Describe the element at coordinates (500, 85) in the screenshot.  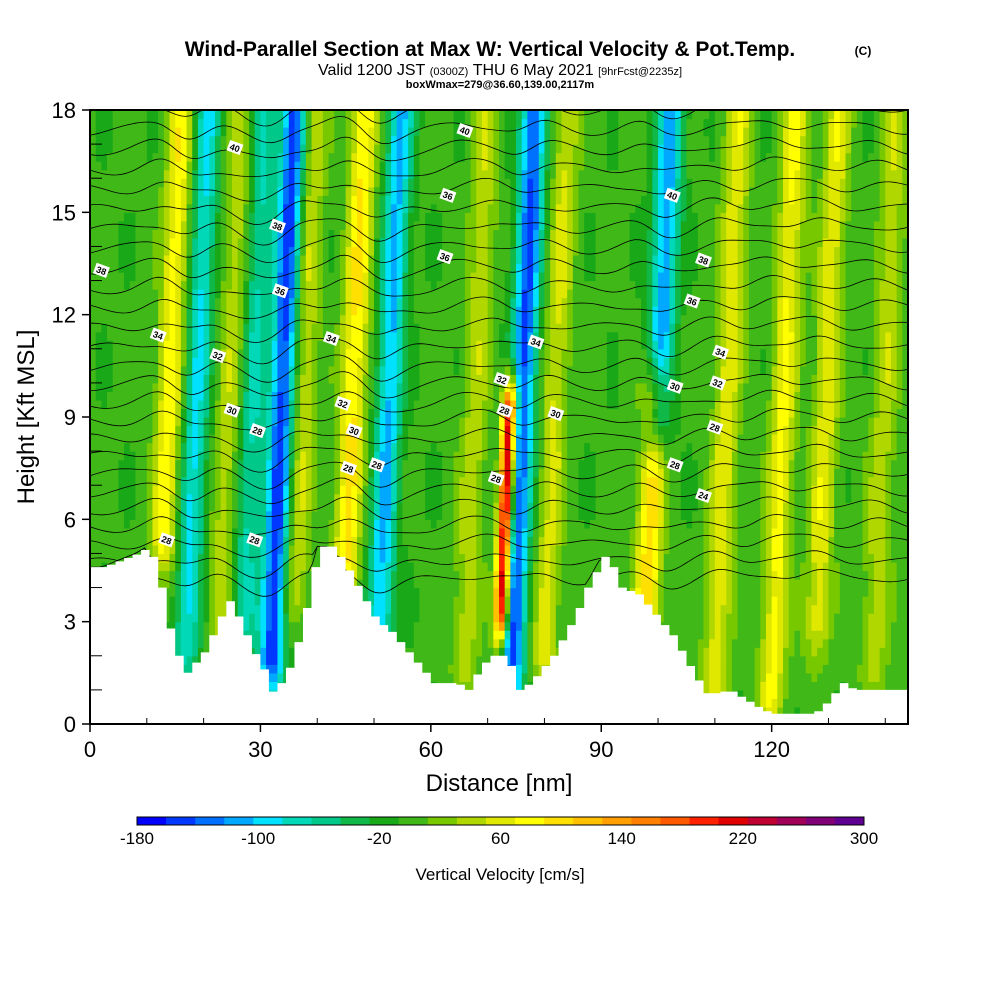
I see `box-info: boxWmax=279@36.60,139.00,2117m` at that location.